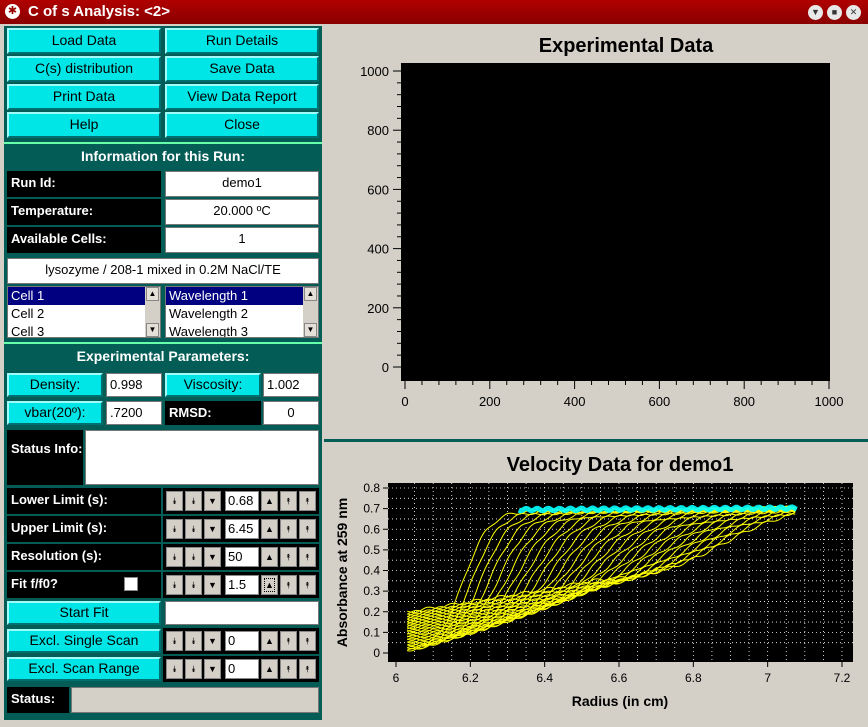  Describe the element at coordinates (544, 678) in the screenshot. I see `x-tick-label: 6.4` at that location.